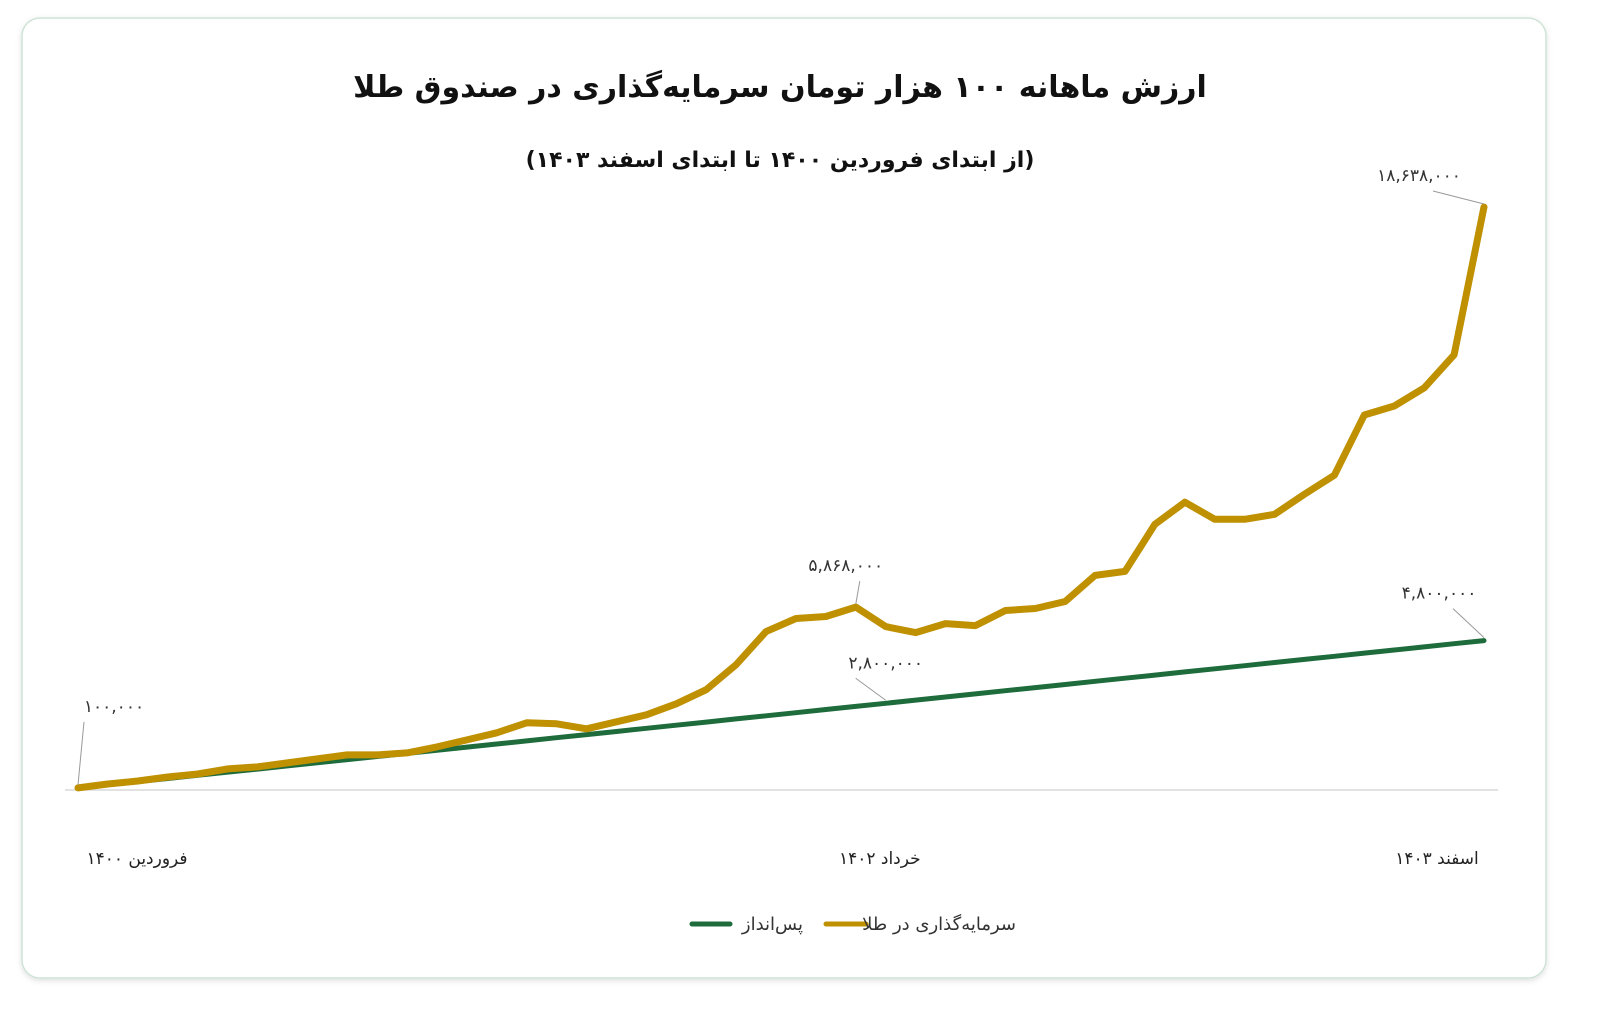 This screenshot has width=1600, height=1024. I want to click on data-label: ۵,۸۶۸,۰۰۰, so click(845, 566).